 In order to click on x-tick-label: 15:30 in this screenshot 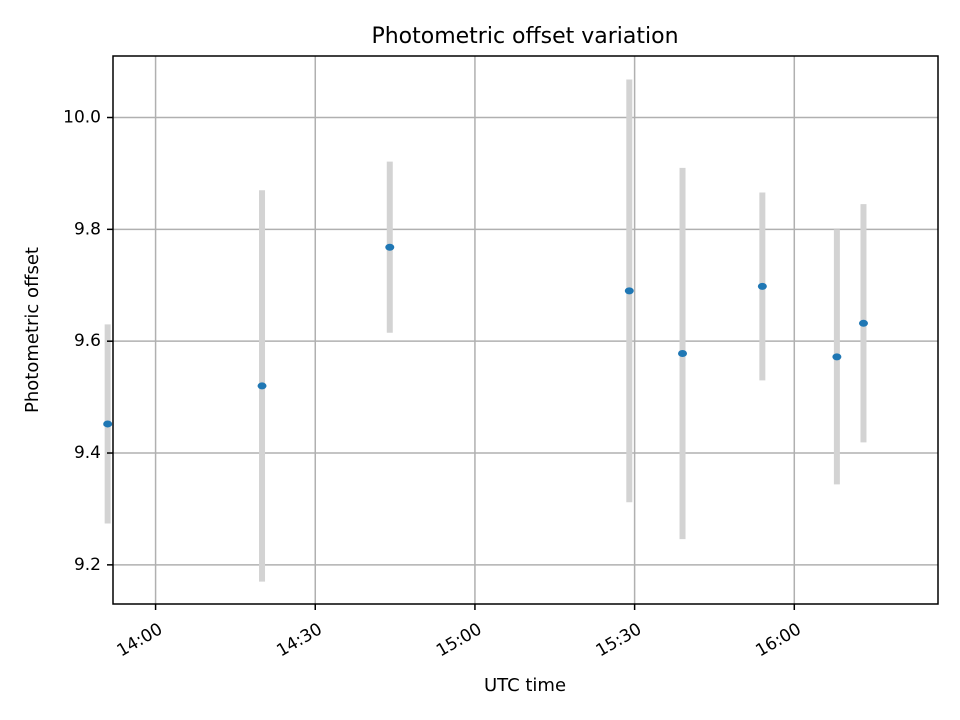, I will do `click(619, 640)`.